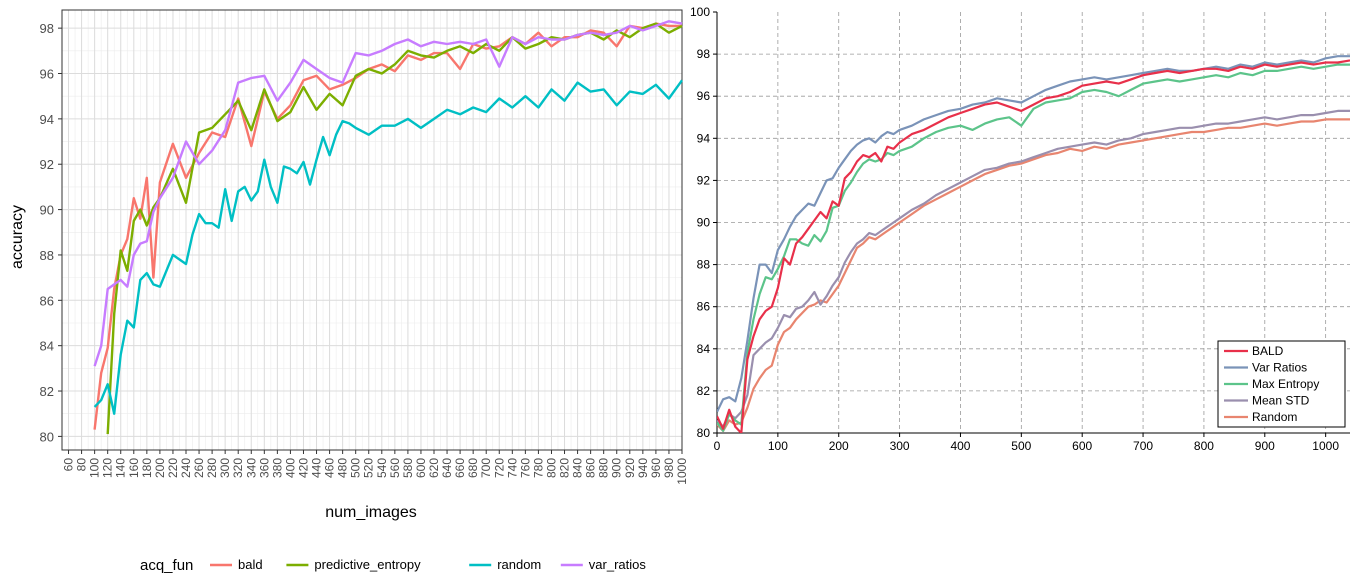  What do you see at coordinates (1021, 446) in the screenshot?
I see `right-x-tick-label: 500` at bounding box center [1021, 446].